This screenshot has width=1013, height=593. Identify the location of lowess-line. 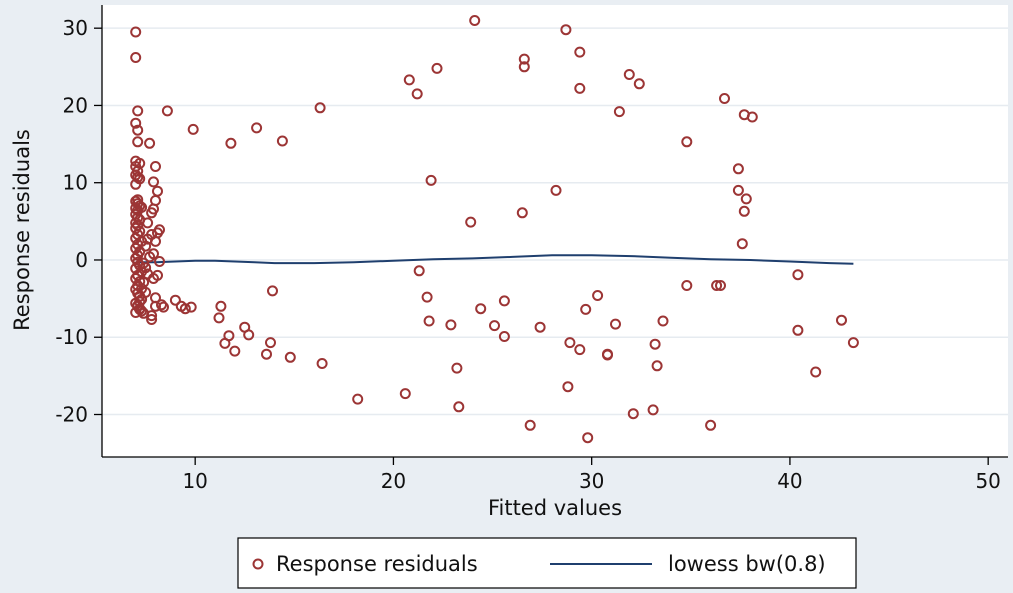
(494, 259).